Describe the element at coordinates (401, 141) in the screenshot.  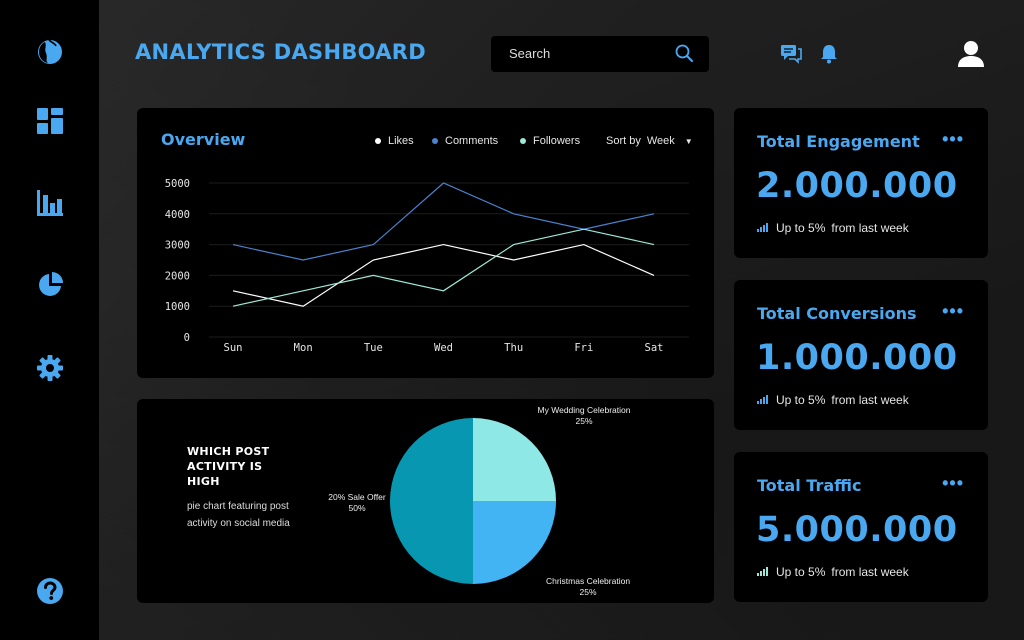
I see `legend-likes-label: Likes` at that location.